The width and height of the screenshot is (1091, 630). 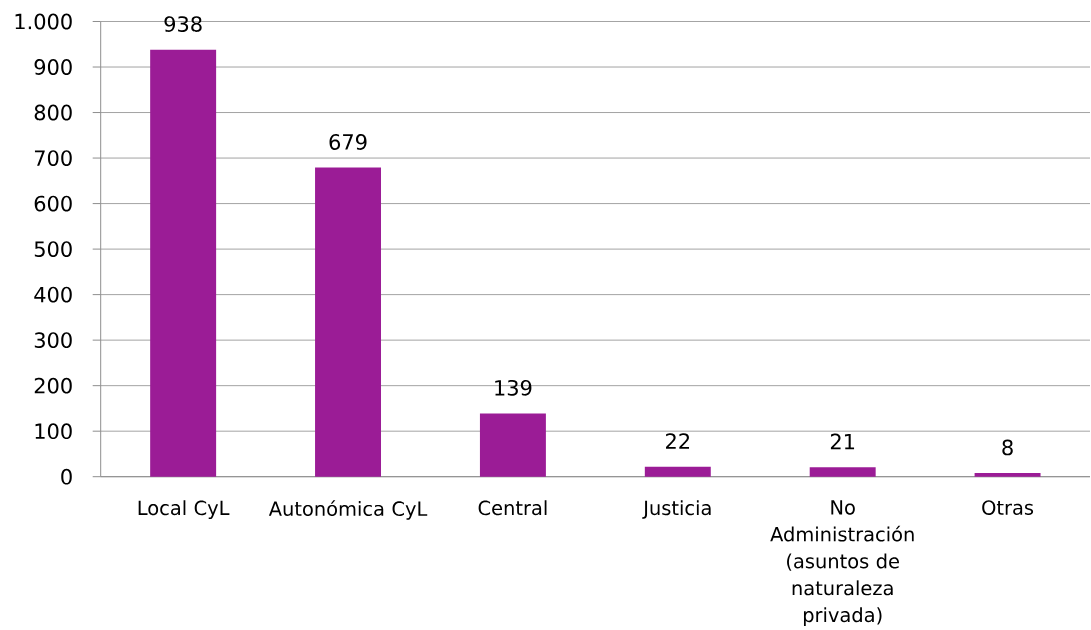 I want to click on data-label: 8, so click(x=1007, y=447).